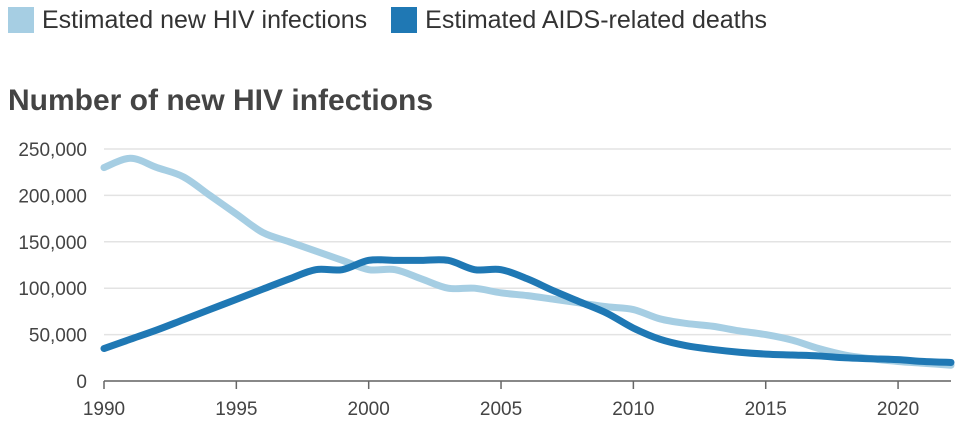 The image size is (980, 431). What do you see at coordinates (766, 409) in the screenshot?
I see `x-tick-label-2015: 2015` at bounding box center [766, 409].